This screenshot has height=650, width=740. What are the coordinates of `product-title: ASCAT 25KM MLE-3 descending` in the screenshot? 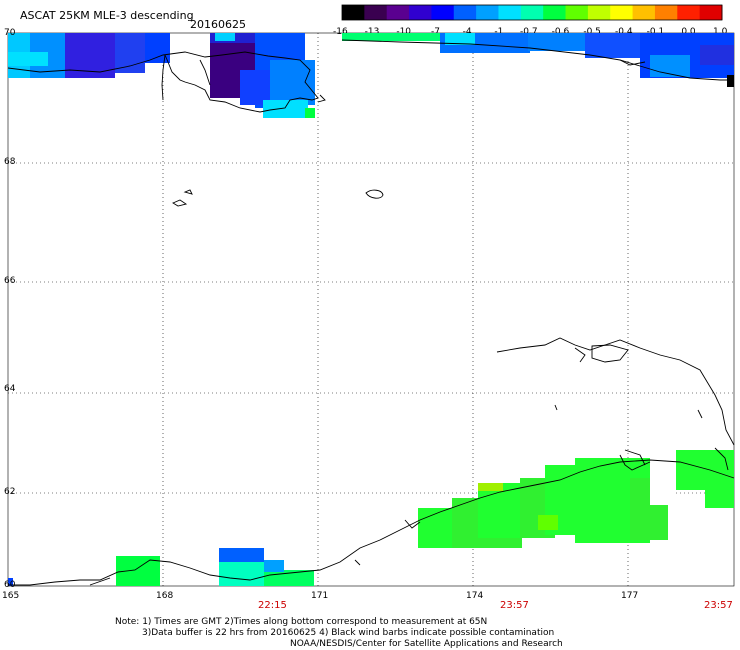 It's located at (107, 15).